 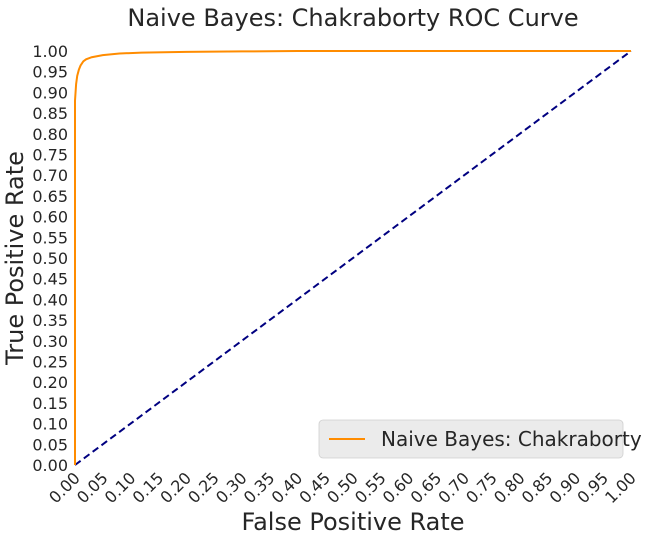 What do you see at coordinates (50, 134) in the screenshot?
I see `y-tick-label: 0.80` at bounding box center [50, 134].